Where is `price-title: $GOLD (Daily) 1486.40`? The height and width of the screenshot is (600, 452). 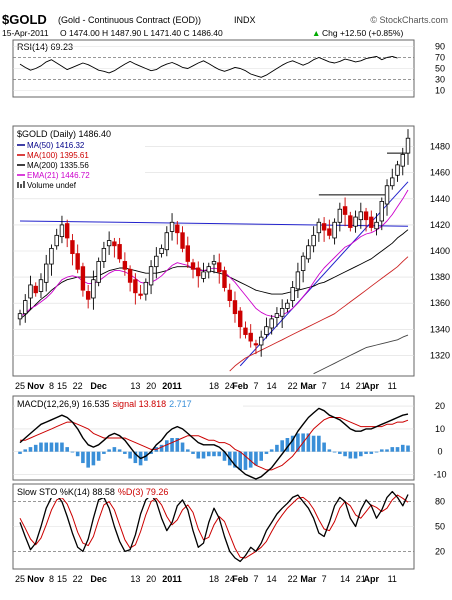 price-title: $GOLD (Daily) 1486.40 is located at coordinates (64, 134).